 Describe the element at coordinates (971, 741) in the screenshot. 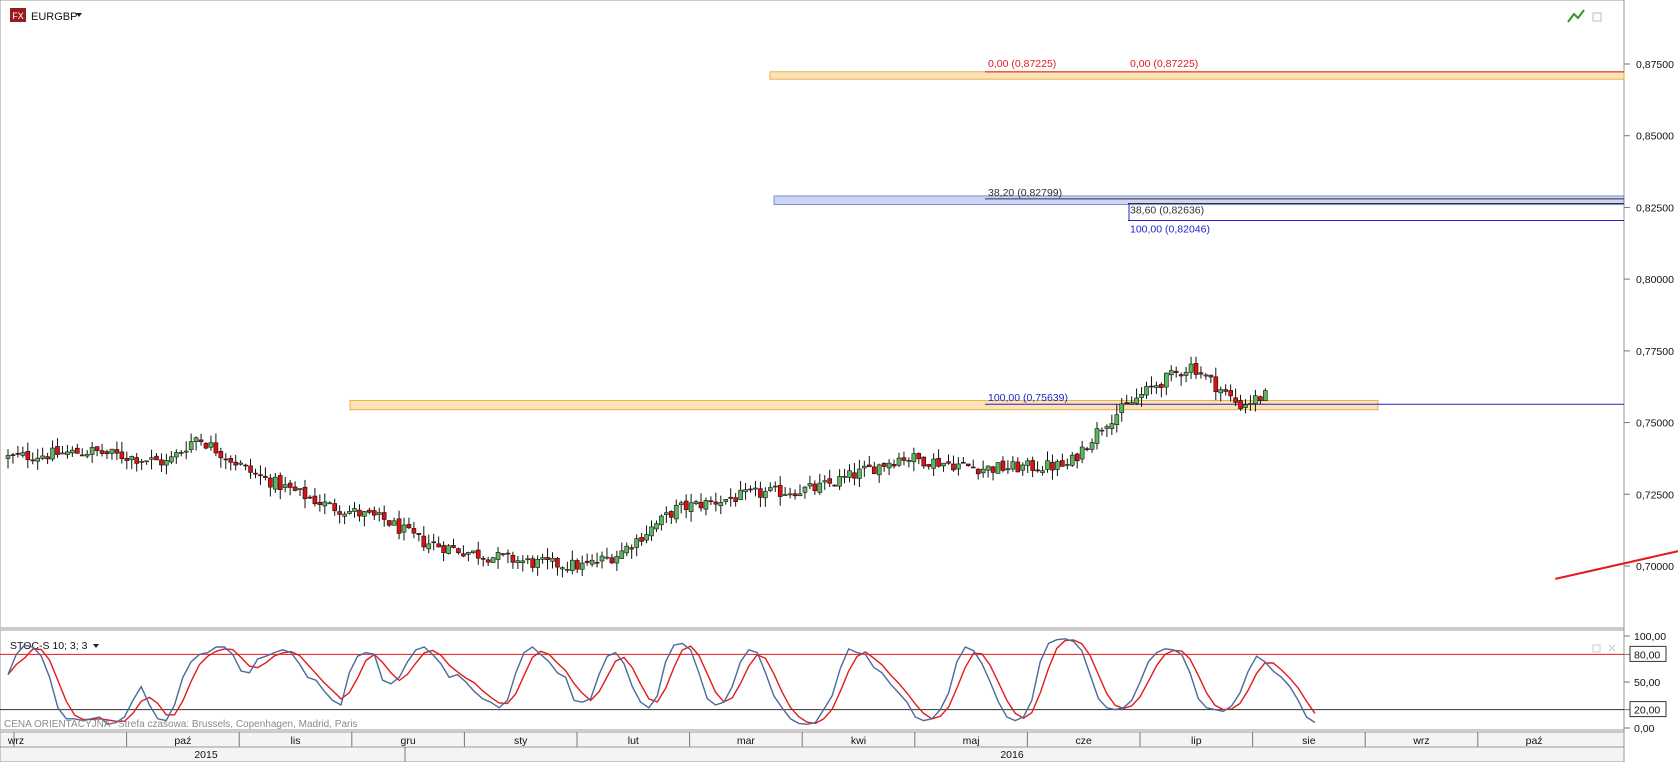

I see `month-label: maj` at that location.